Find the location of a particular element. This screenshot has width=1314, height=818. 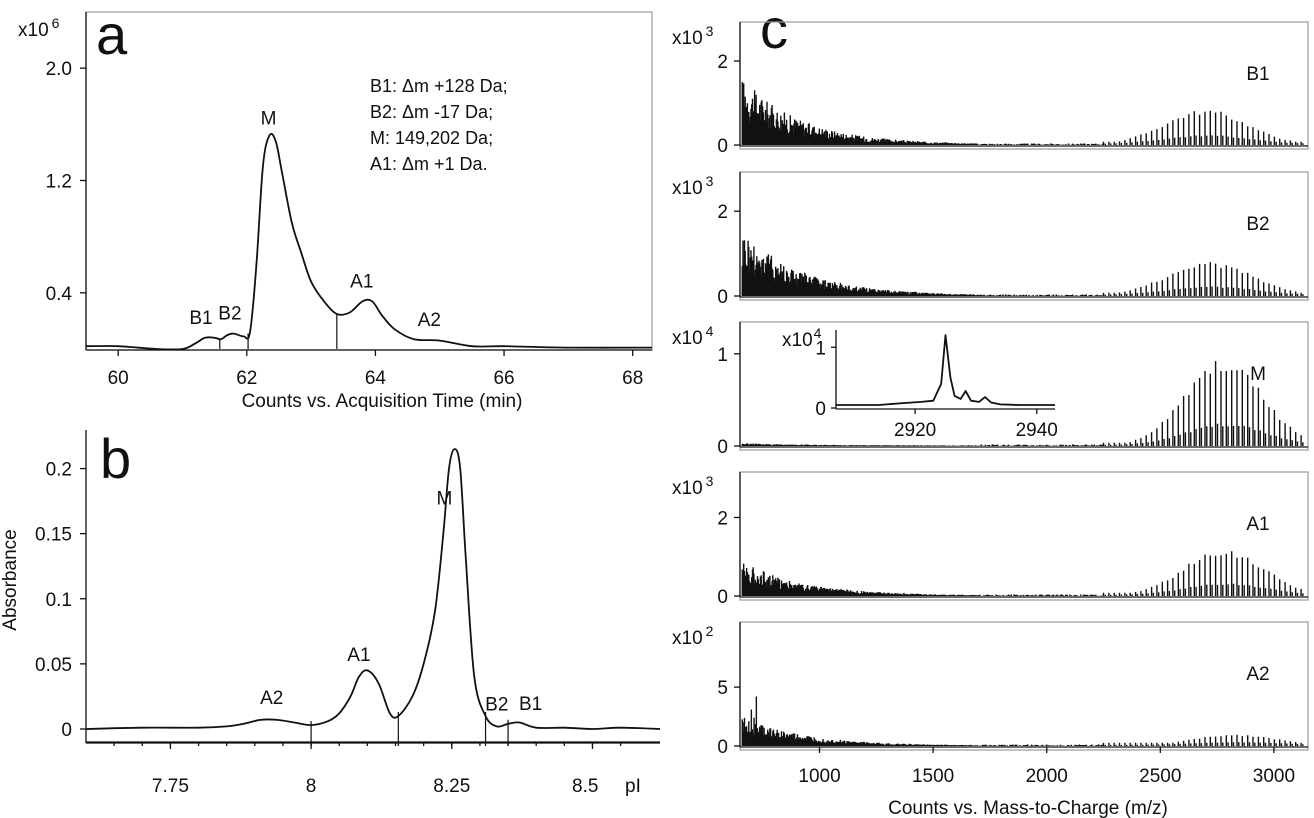

panel-a-x-tick-label: 62 is located at coordinates (246, 378).